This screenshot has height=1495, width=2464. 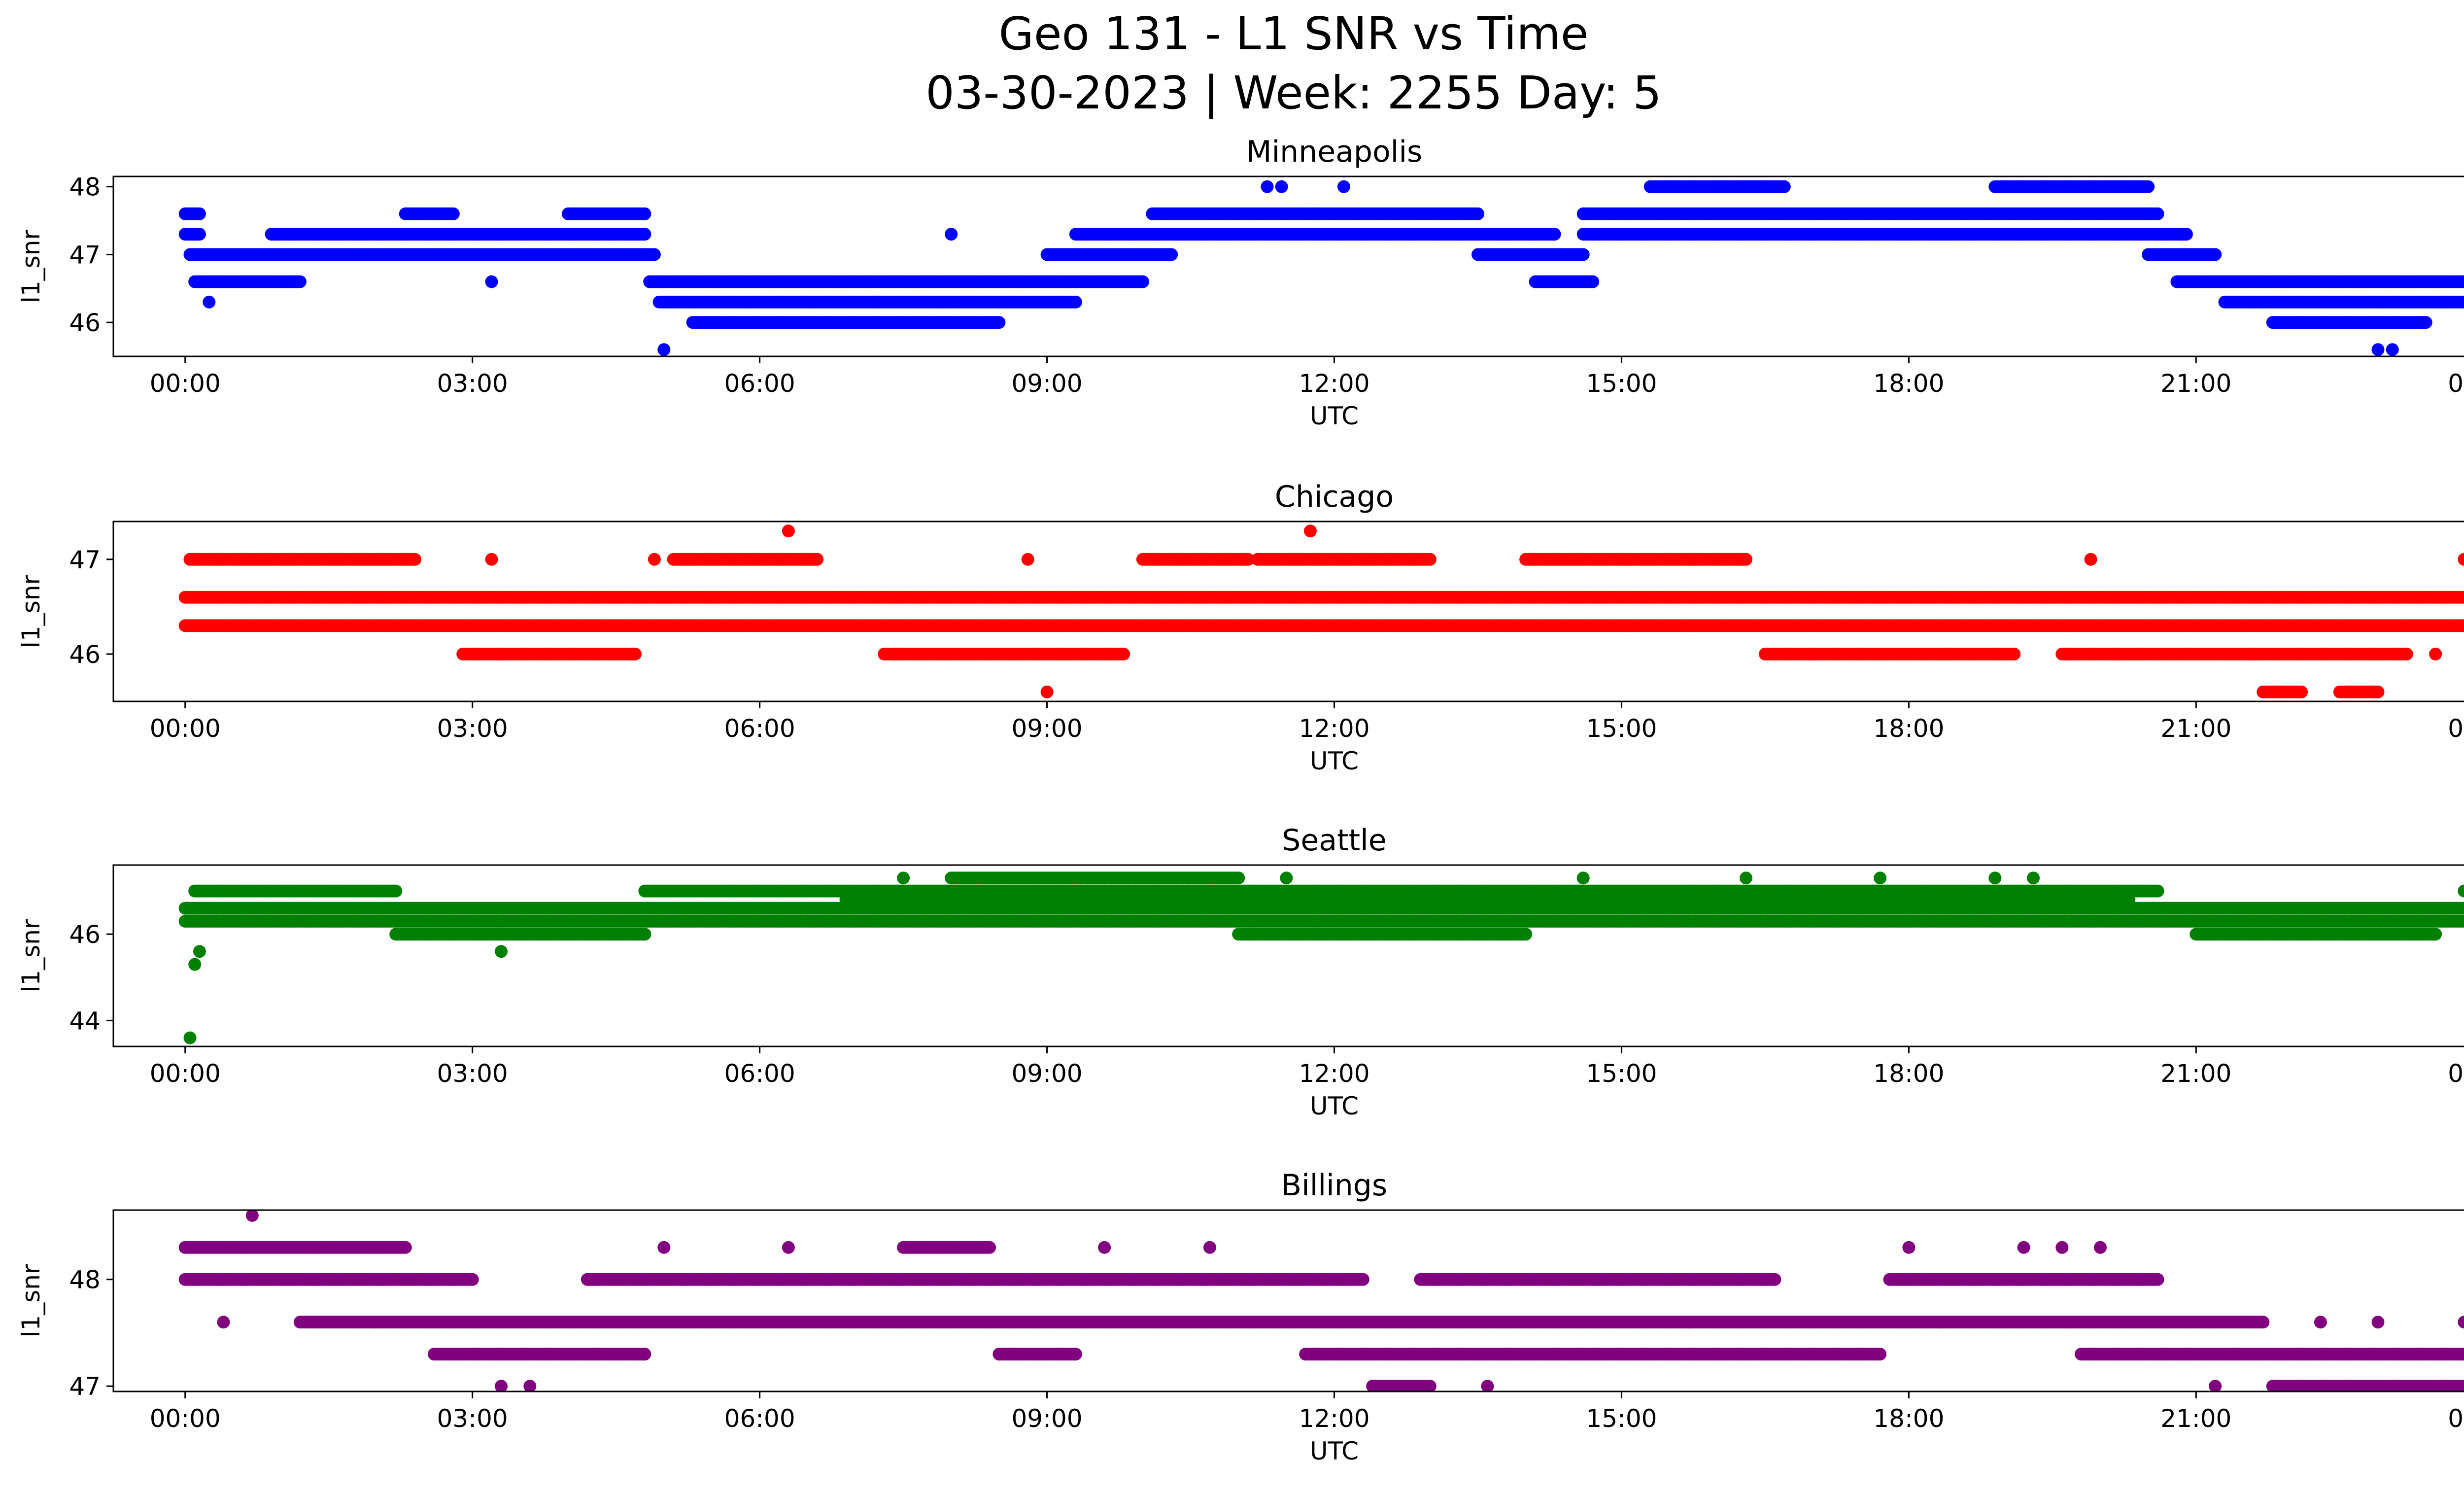 What do you see at coordinates (31, 266) in the screenshot?
I see `y-axis-label: l1_snr` at bounding box center [31, 266].